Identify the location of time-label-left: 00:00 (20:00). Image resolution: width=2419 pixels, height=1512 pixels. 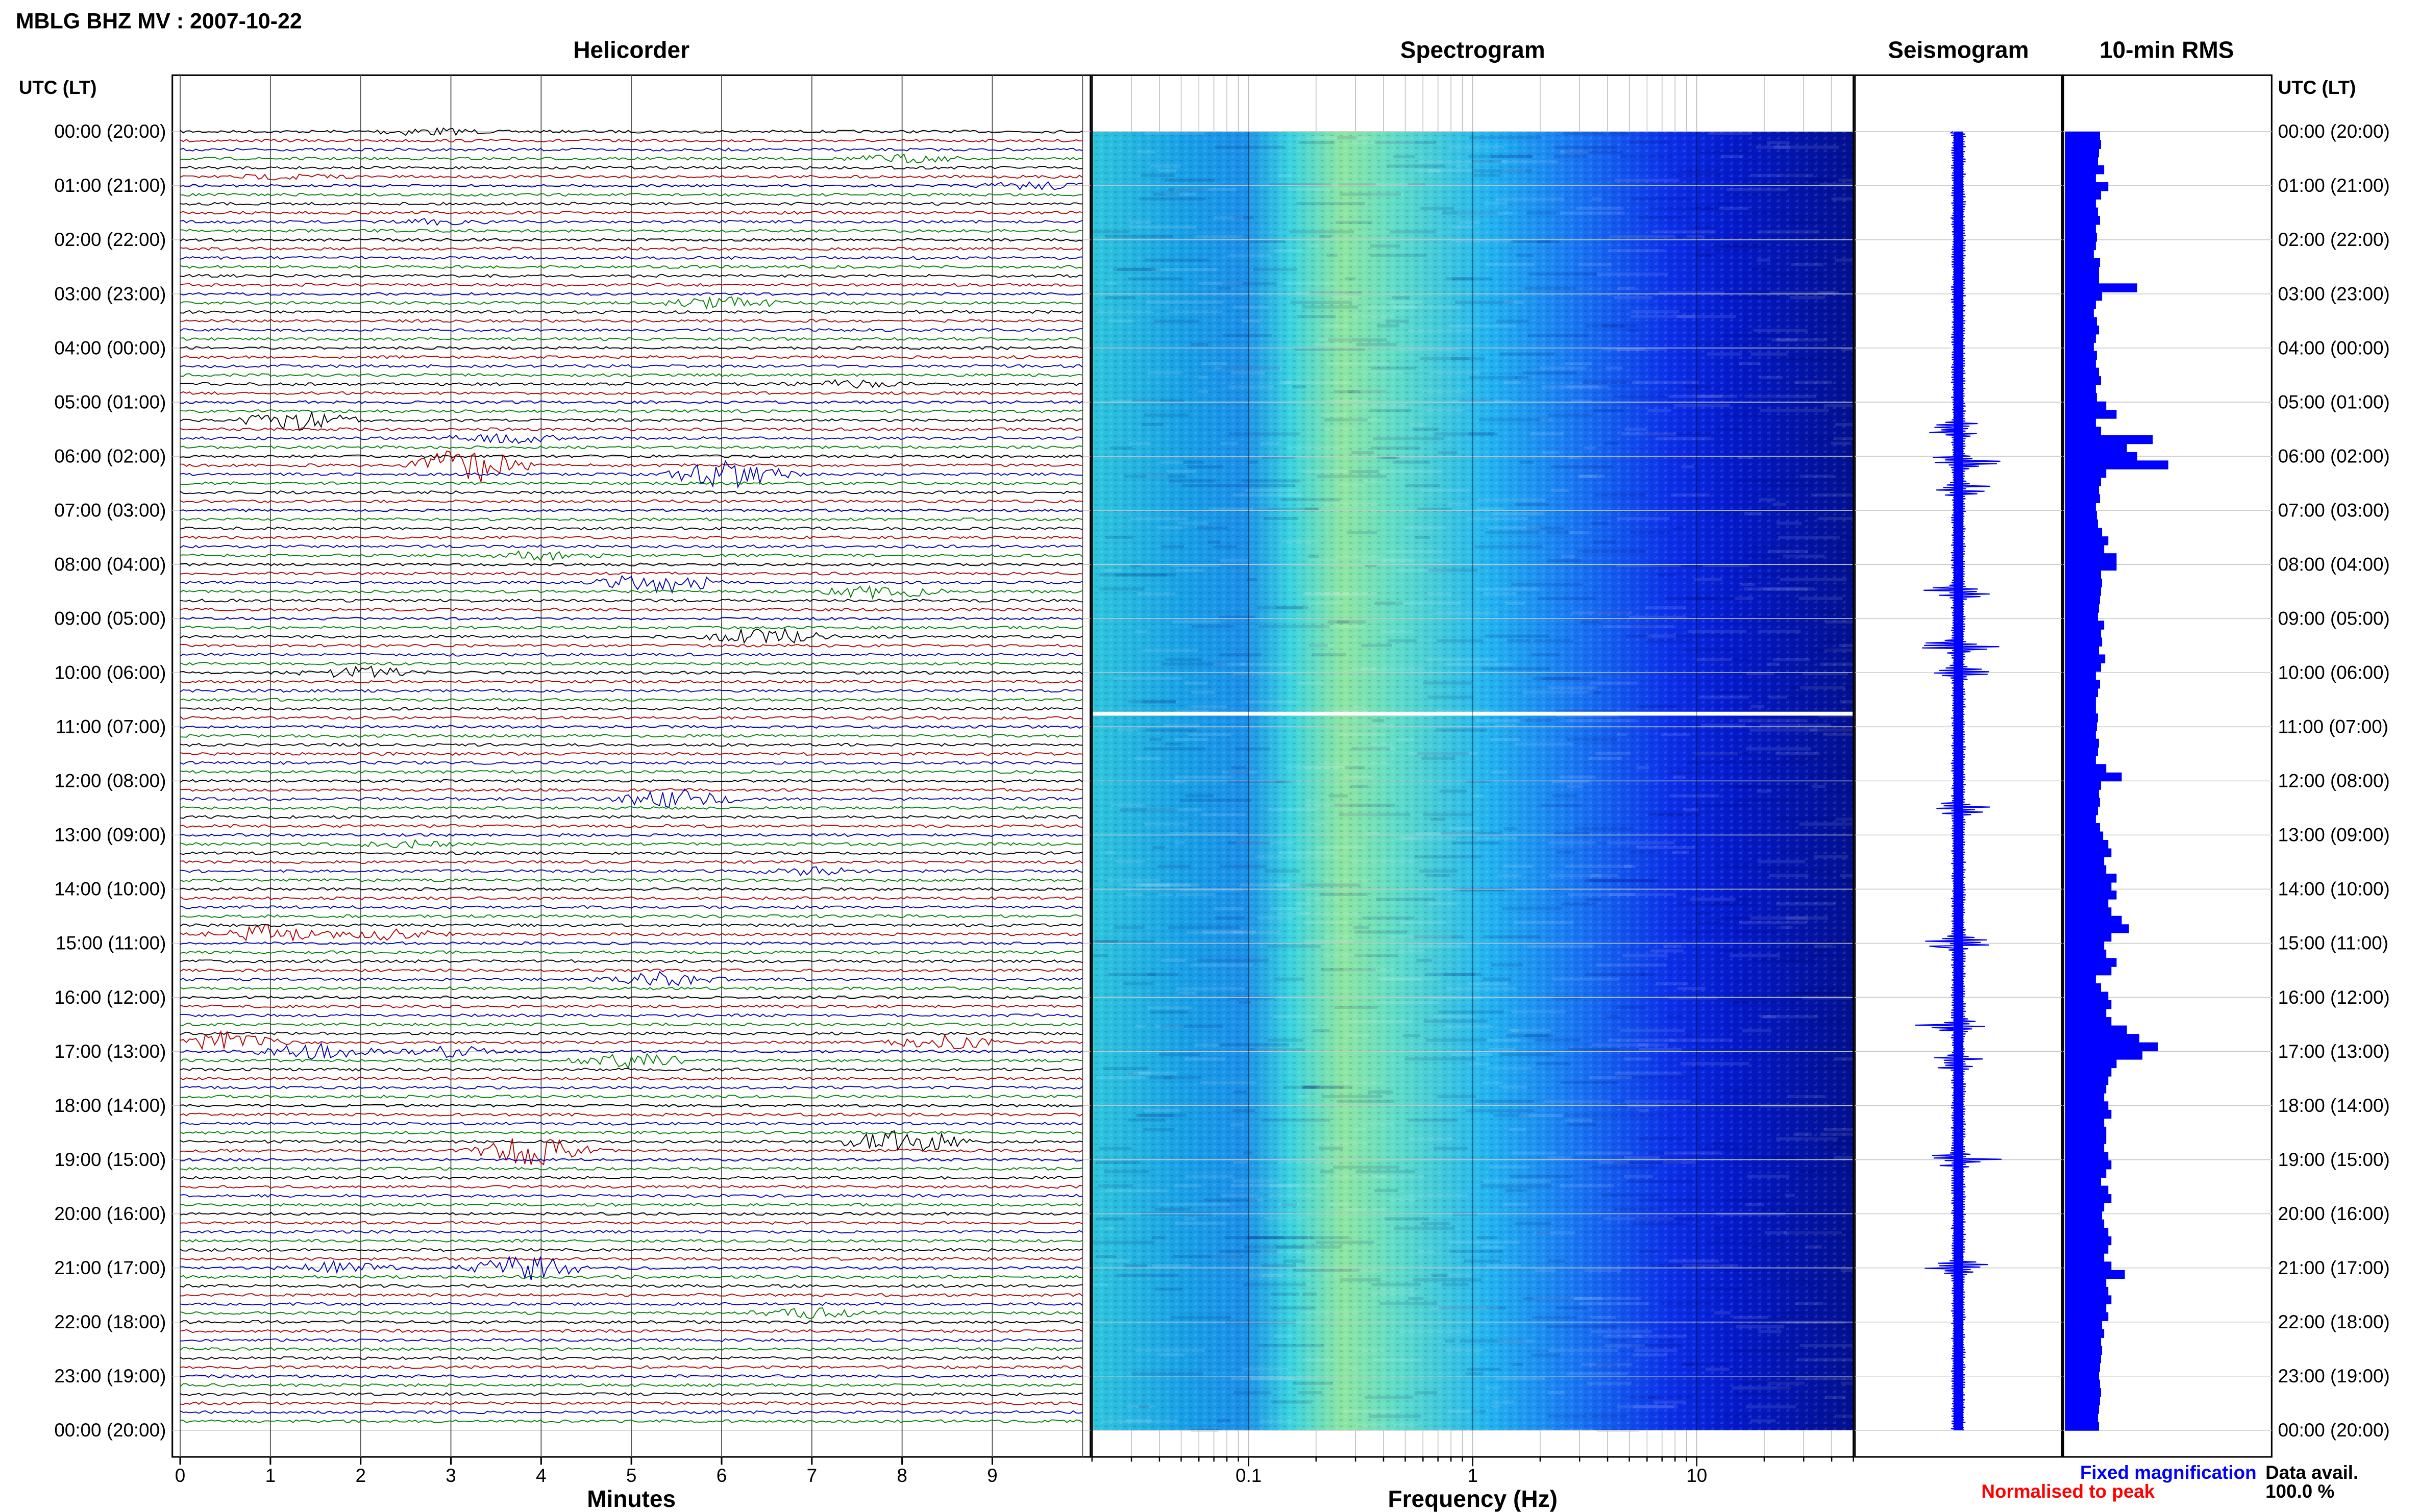
(110, 131).